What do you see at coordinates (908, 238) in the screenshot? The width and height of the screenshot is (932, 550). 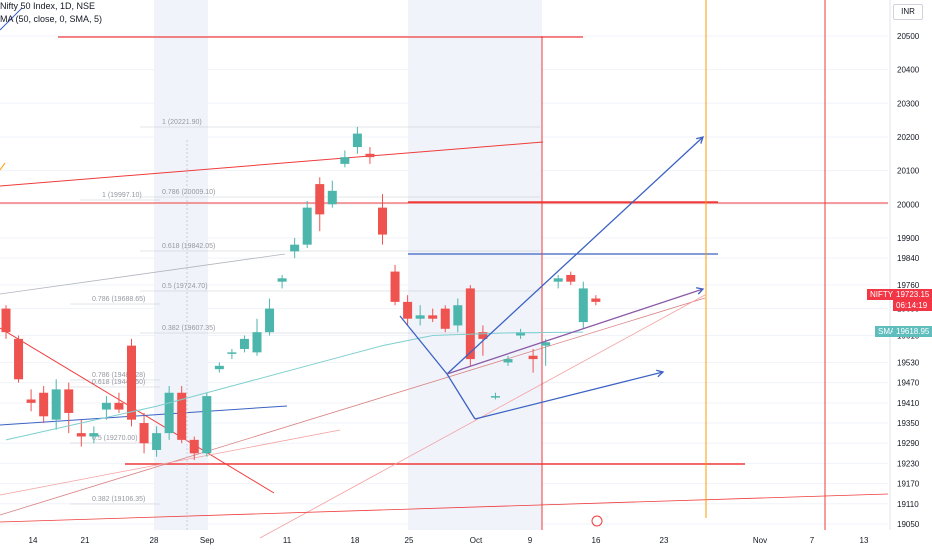 I see `y-tick-label: 19900` at bounding box center [908, 238].